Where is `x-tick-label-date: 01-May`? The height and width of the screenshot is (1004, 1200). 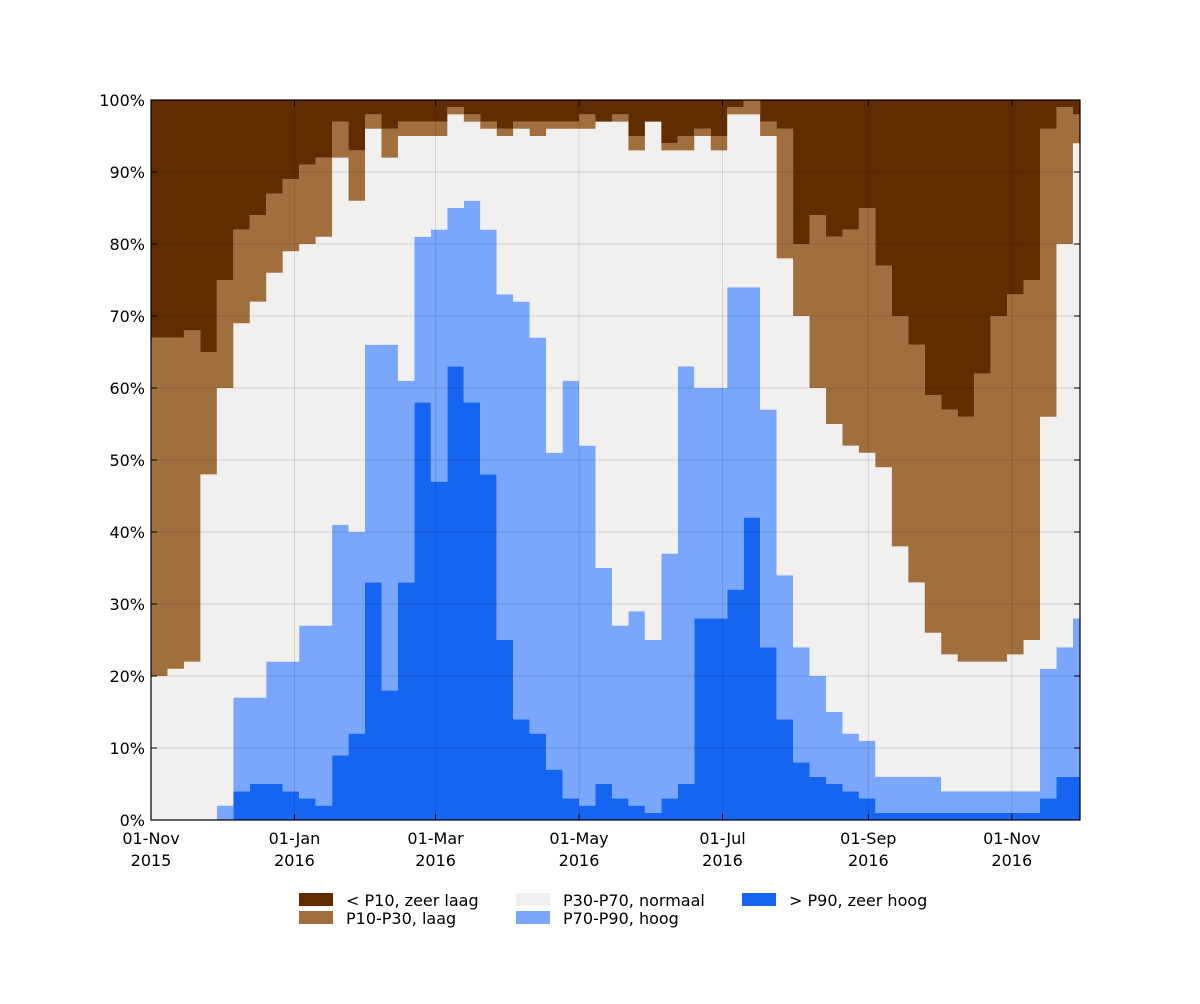 x-tick-label-date: 01-May is located at coordinates (578, 838).